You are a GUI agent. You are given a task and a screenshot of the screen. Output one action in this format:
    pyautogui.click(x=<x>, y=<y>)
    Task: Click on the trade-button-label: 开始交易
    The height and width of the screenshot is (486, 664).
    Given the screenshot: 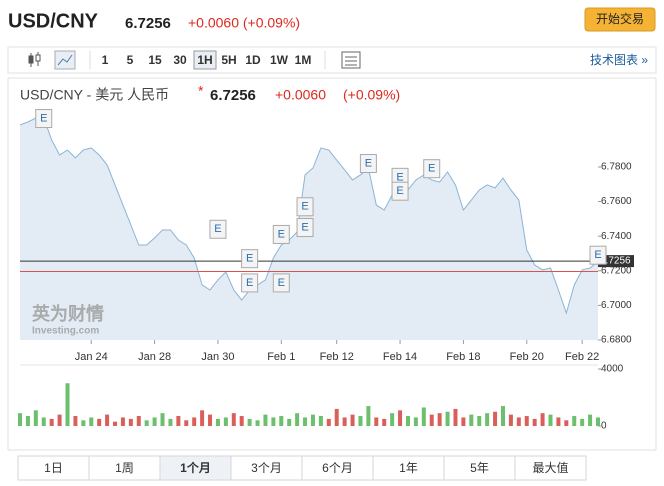 What is the action you would take?
    pyautogui.click(x=620, y=18)
    